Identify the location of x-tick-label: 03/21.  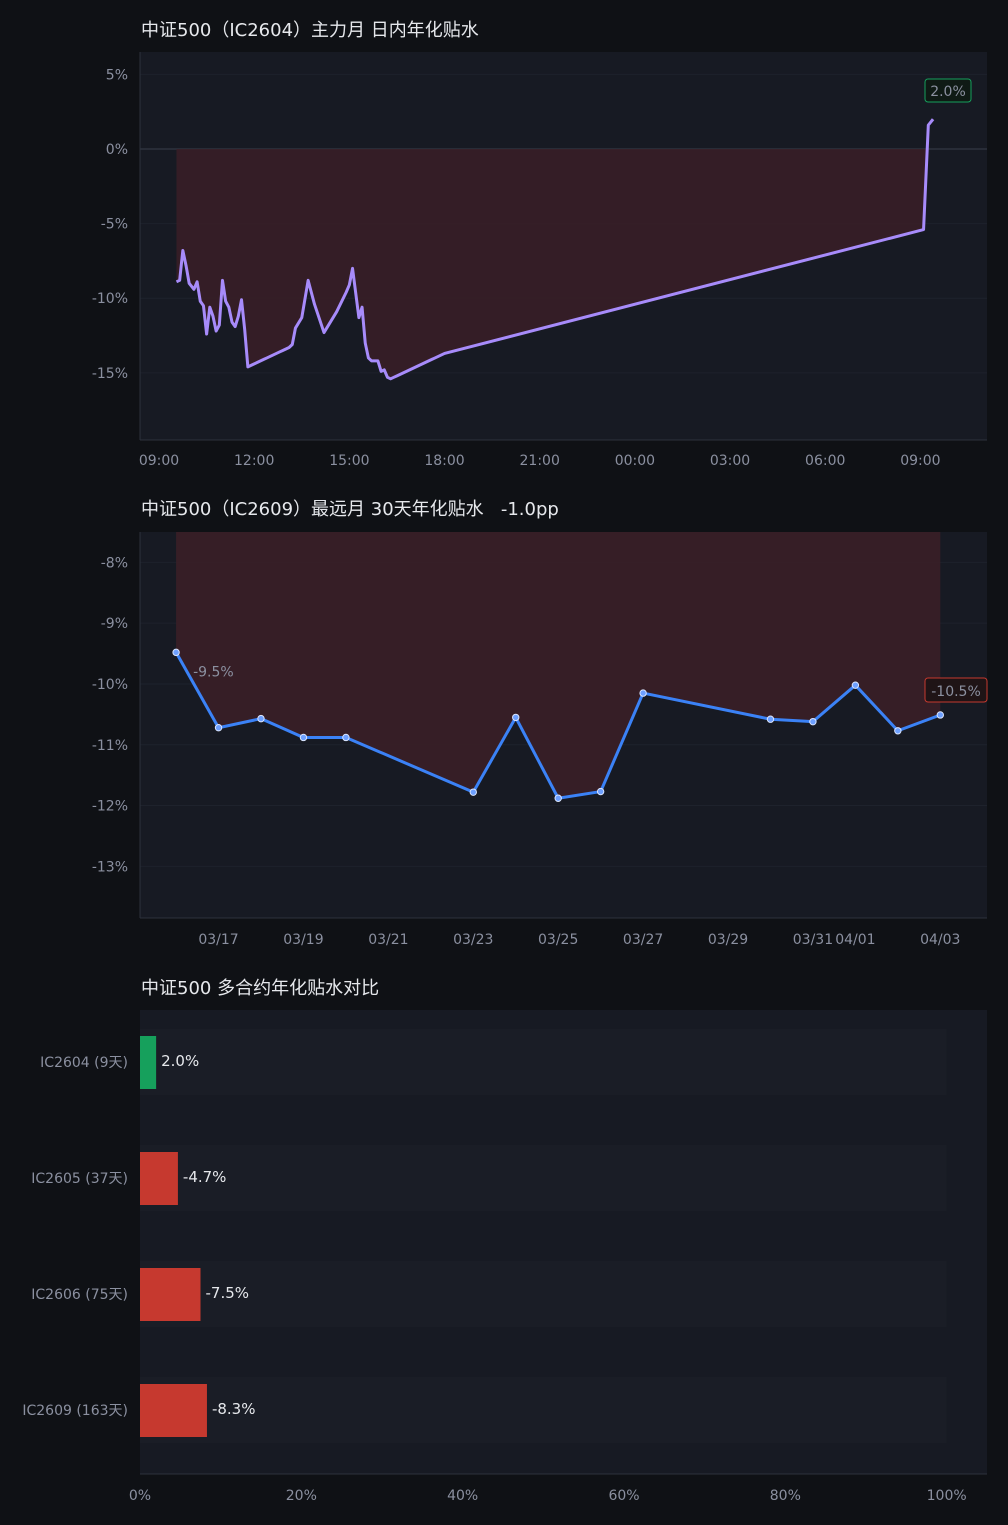
(388, 940).